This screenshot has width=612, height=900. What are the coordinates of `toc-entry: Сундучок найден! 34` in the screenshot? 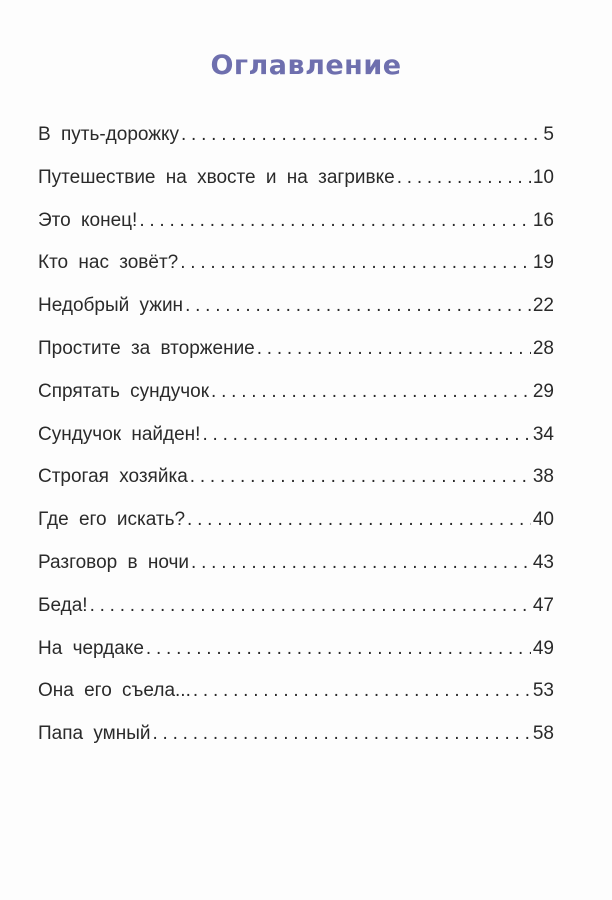 It's located at (296, 445).